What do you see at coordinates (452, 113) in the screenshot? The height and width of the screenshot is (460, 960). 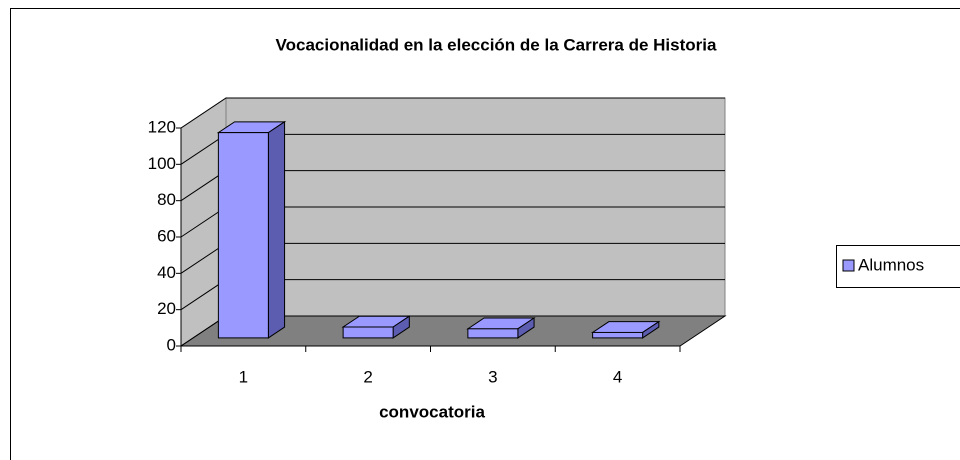 I see `grid-line` at bounding box center [452, 113].